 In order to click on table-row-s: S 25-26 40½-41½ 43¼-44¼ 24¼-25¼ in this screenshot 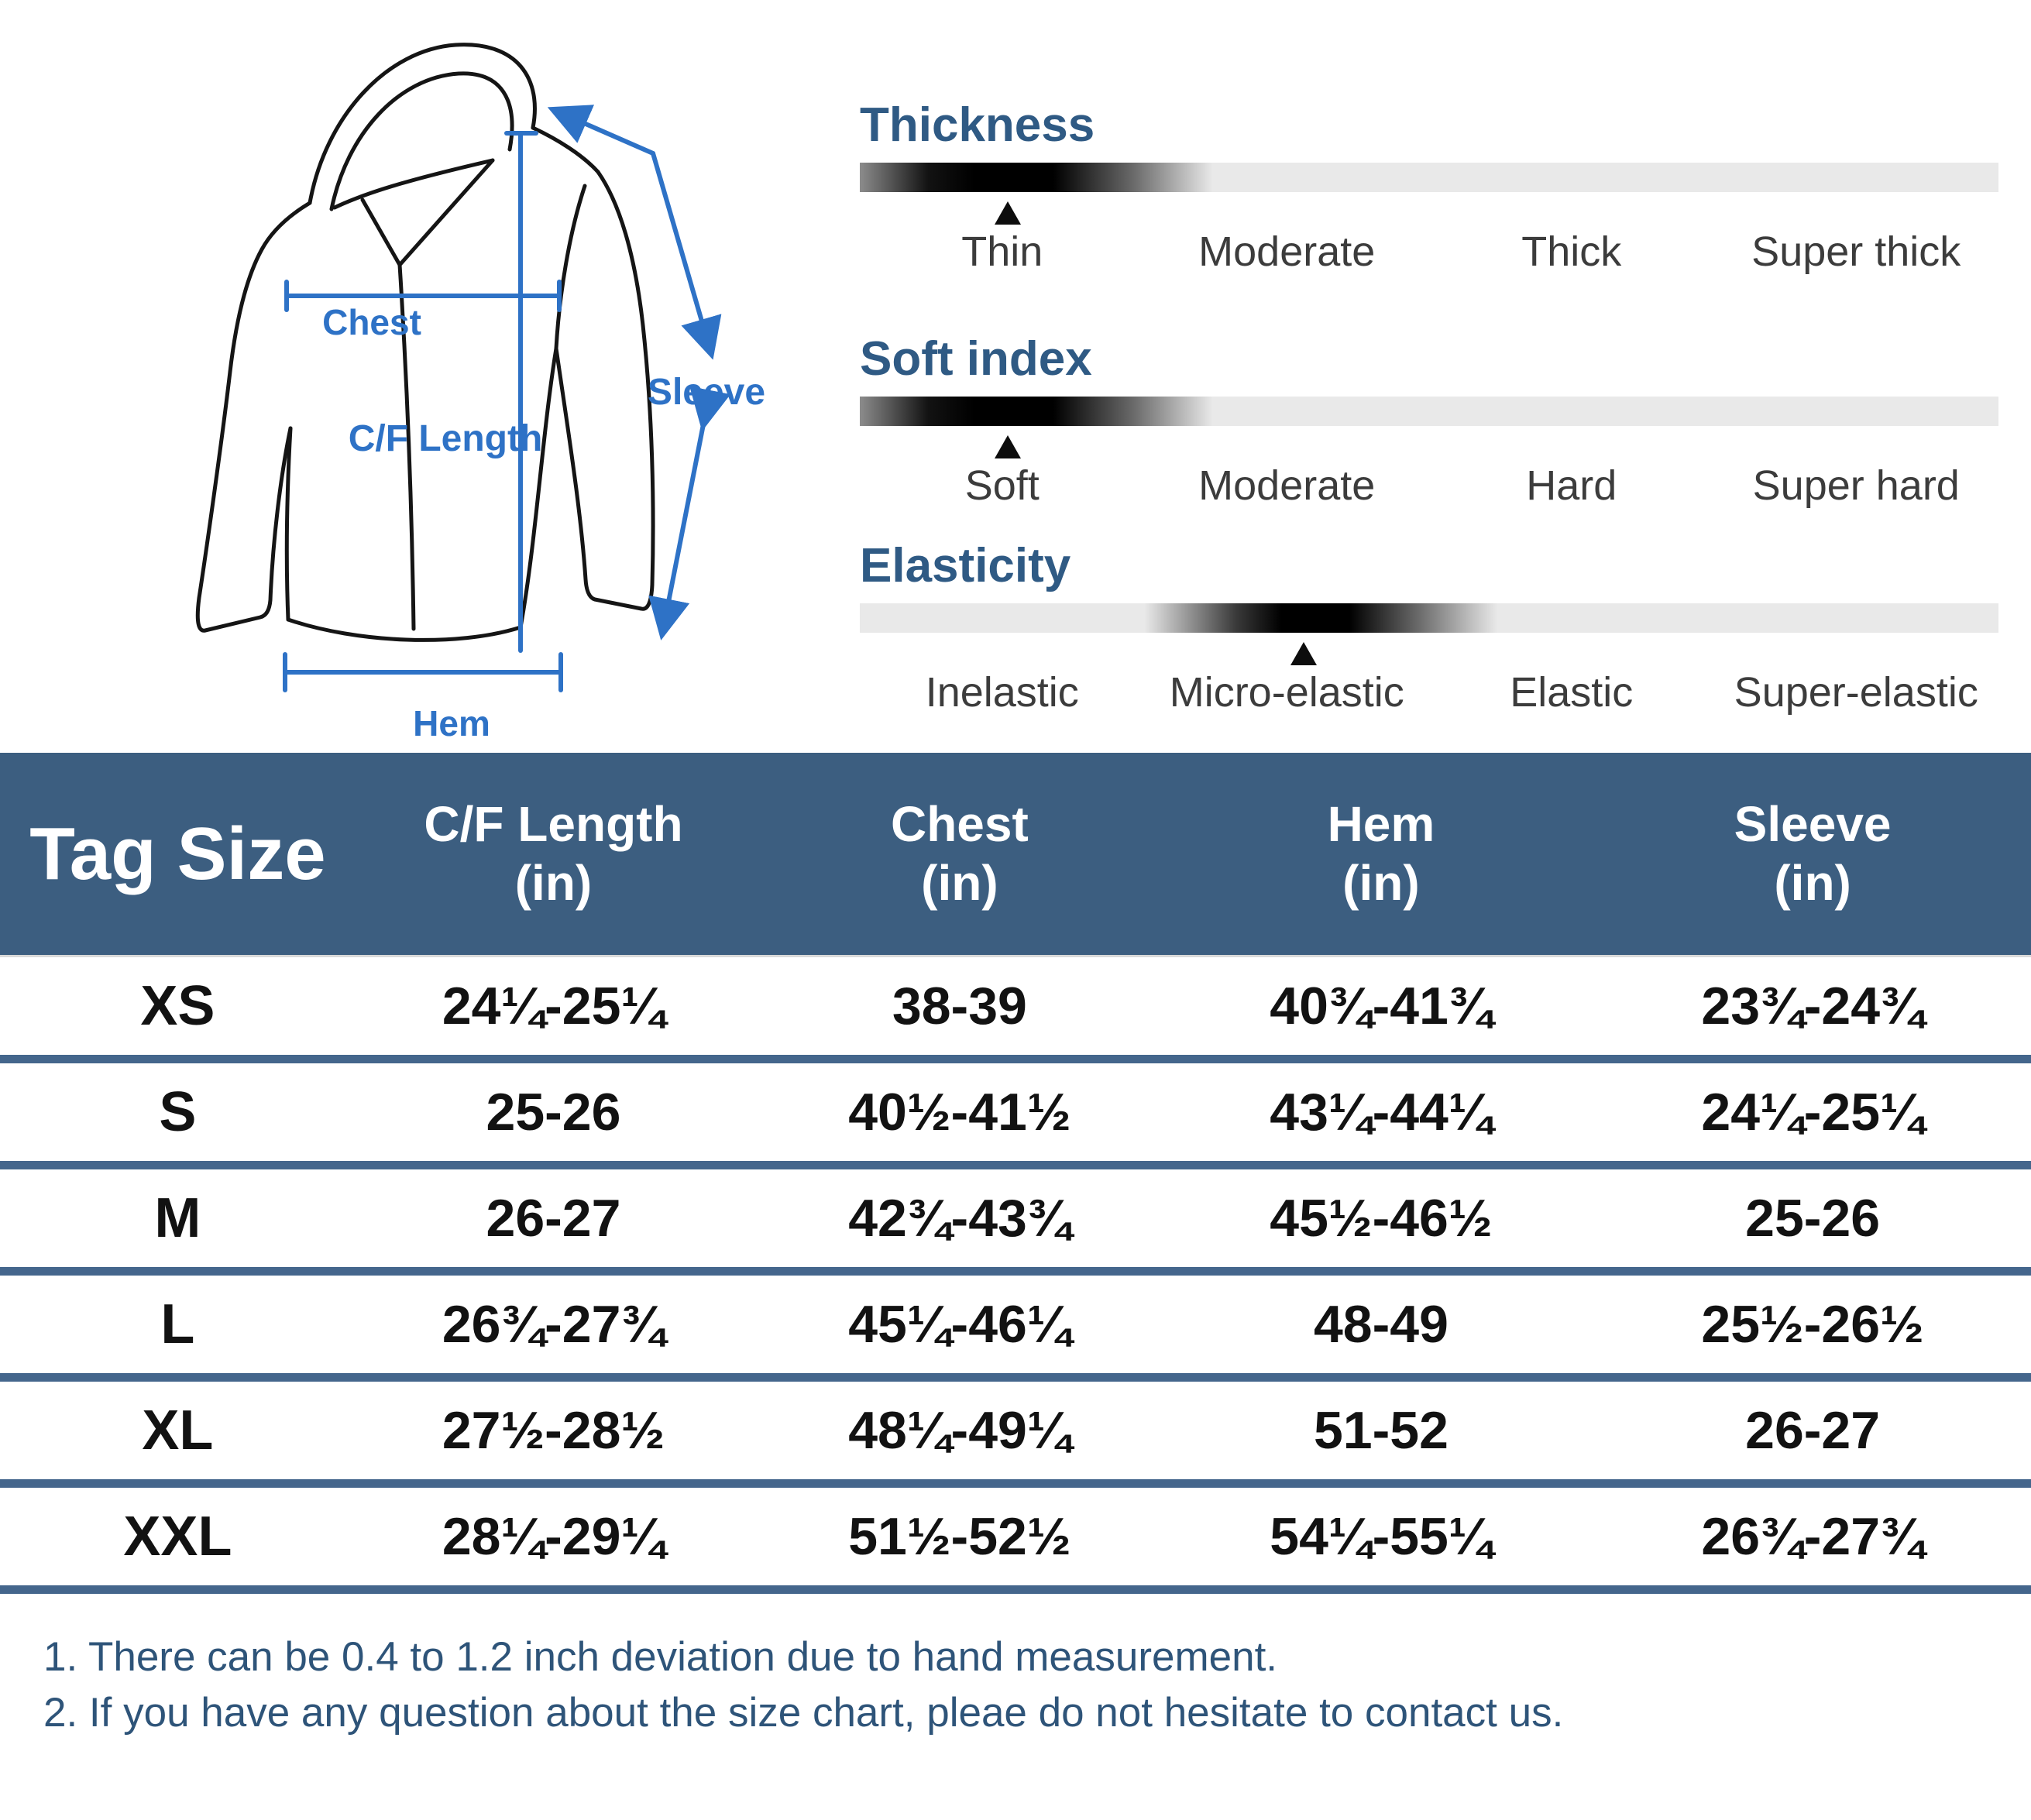, I will do `click(1015, 1112)`.